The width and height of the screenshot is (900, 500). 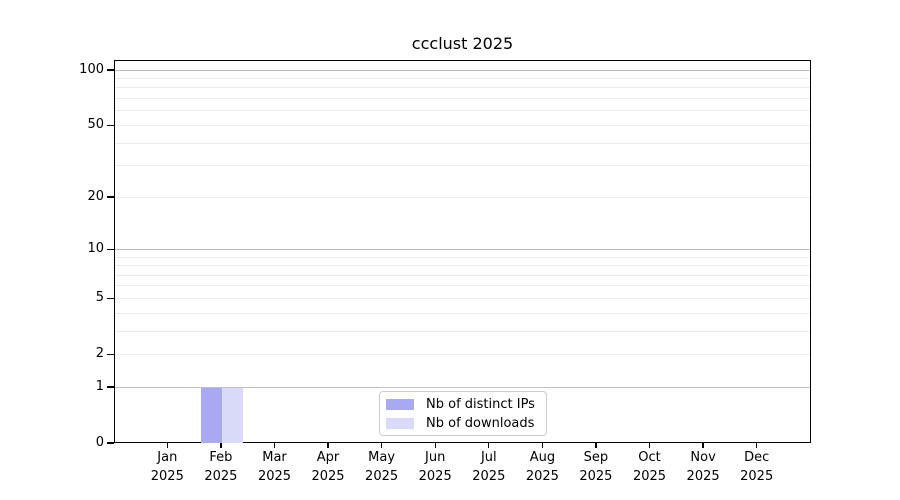 What do you see at coordinates (462, 43) in the screenshot?
I see `chart-title: ccclust 2025` at bounding box center [462, 43].